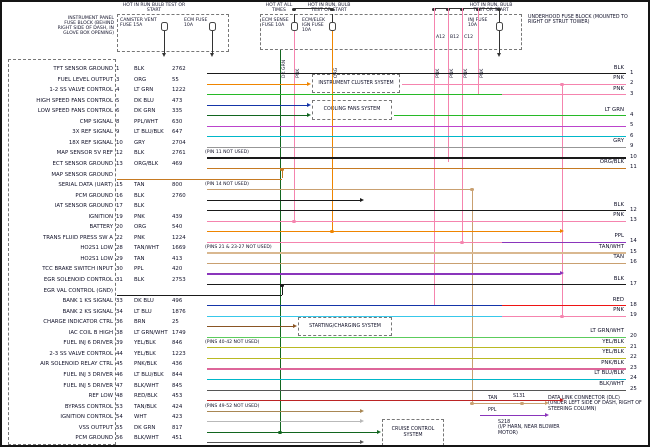 This screenshot has width=650, height=447. What do you see at coordinates (119, 163) in the screenshot?
I see `pin-number: 13` at bounding box center [119, 163].